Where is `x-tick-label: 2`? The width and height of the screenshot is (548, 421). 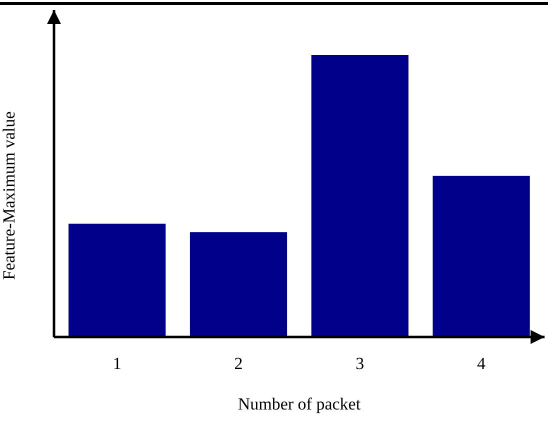
x-tick-label: 2 is located at coordinates (238, 363).